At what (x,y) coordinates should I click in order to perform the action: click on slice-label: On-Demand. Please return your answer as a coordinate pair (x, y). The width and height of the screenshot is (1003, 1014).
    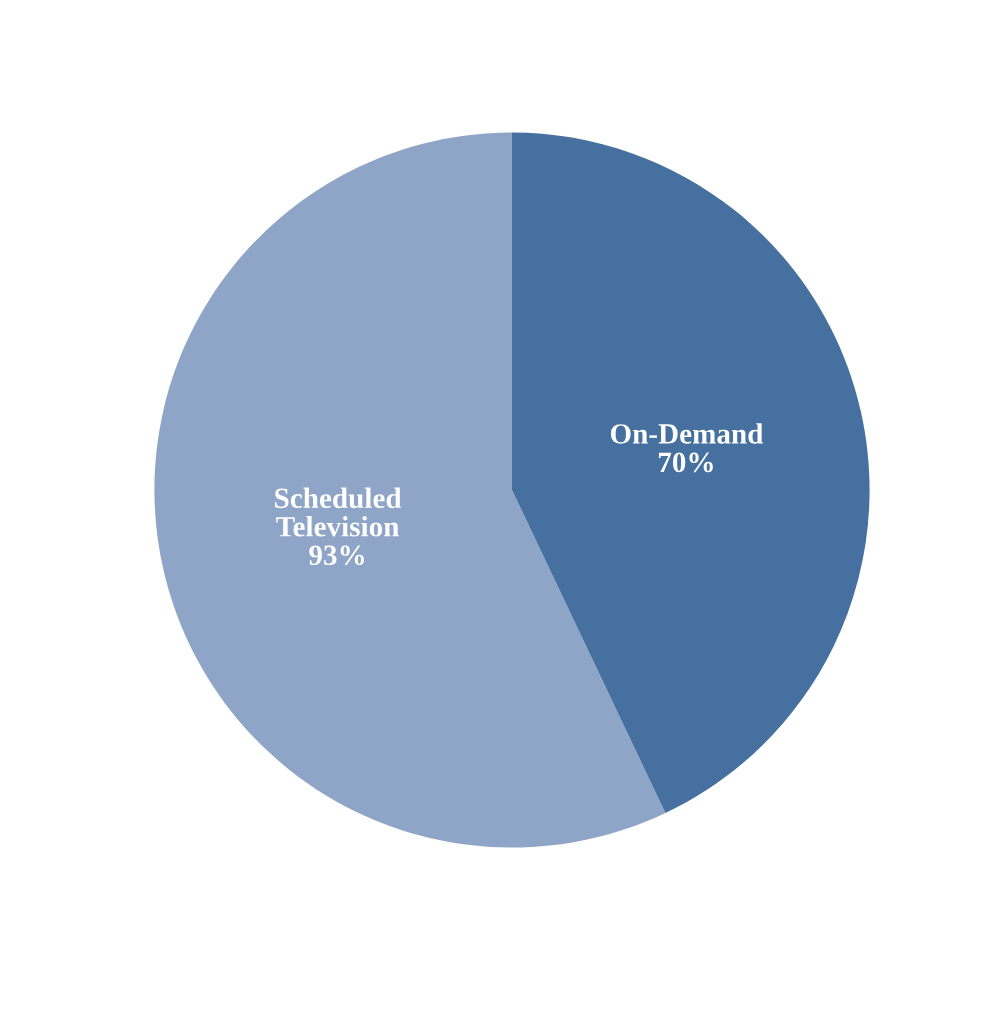
    Looking at the image, I should click on (687, 433).